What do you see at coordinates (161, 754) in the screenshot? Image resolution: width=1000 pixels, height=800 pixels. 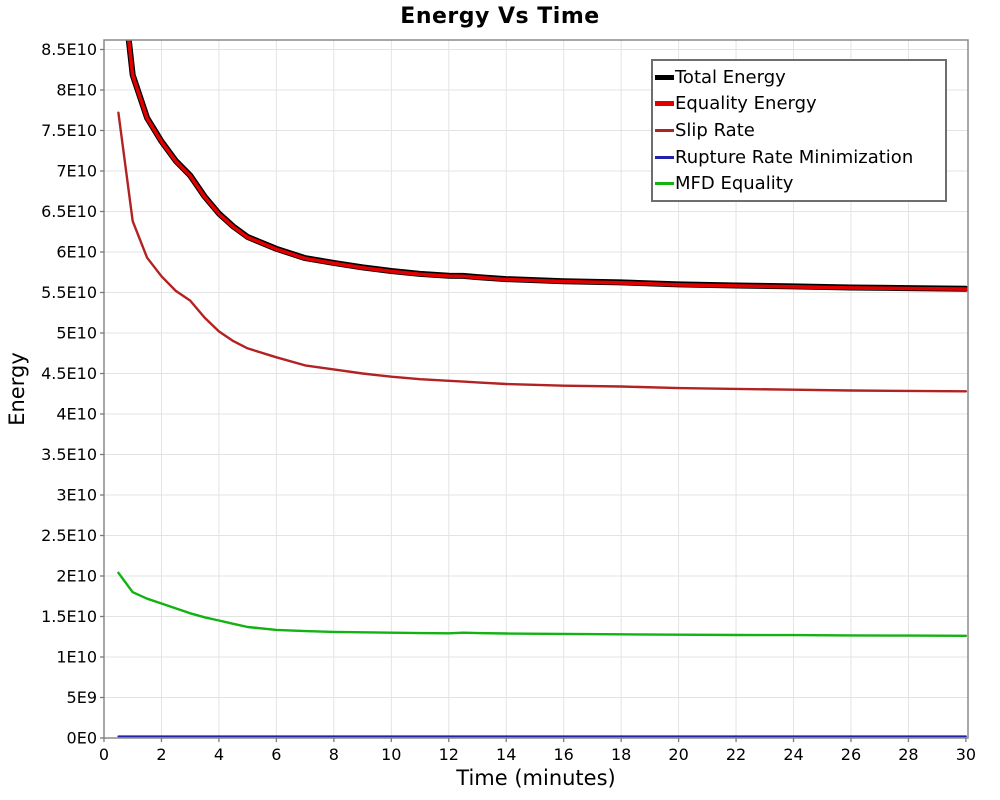 I see `x-tick-label: 2` at bounding box center [161, 754].